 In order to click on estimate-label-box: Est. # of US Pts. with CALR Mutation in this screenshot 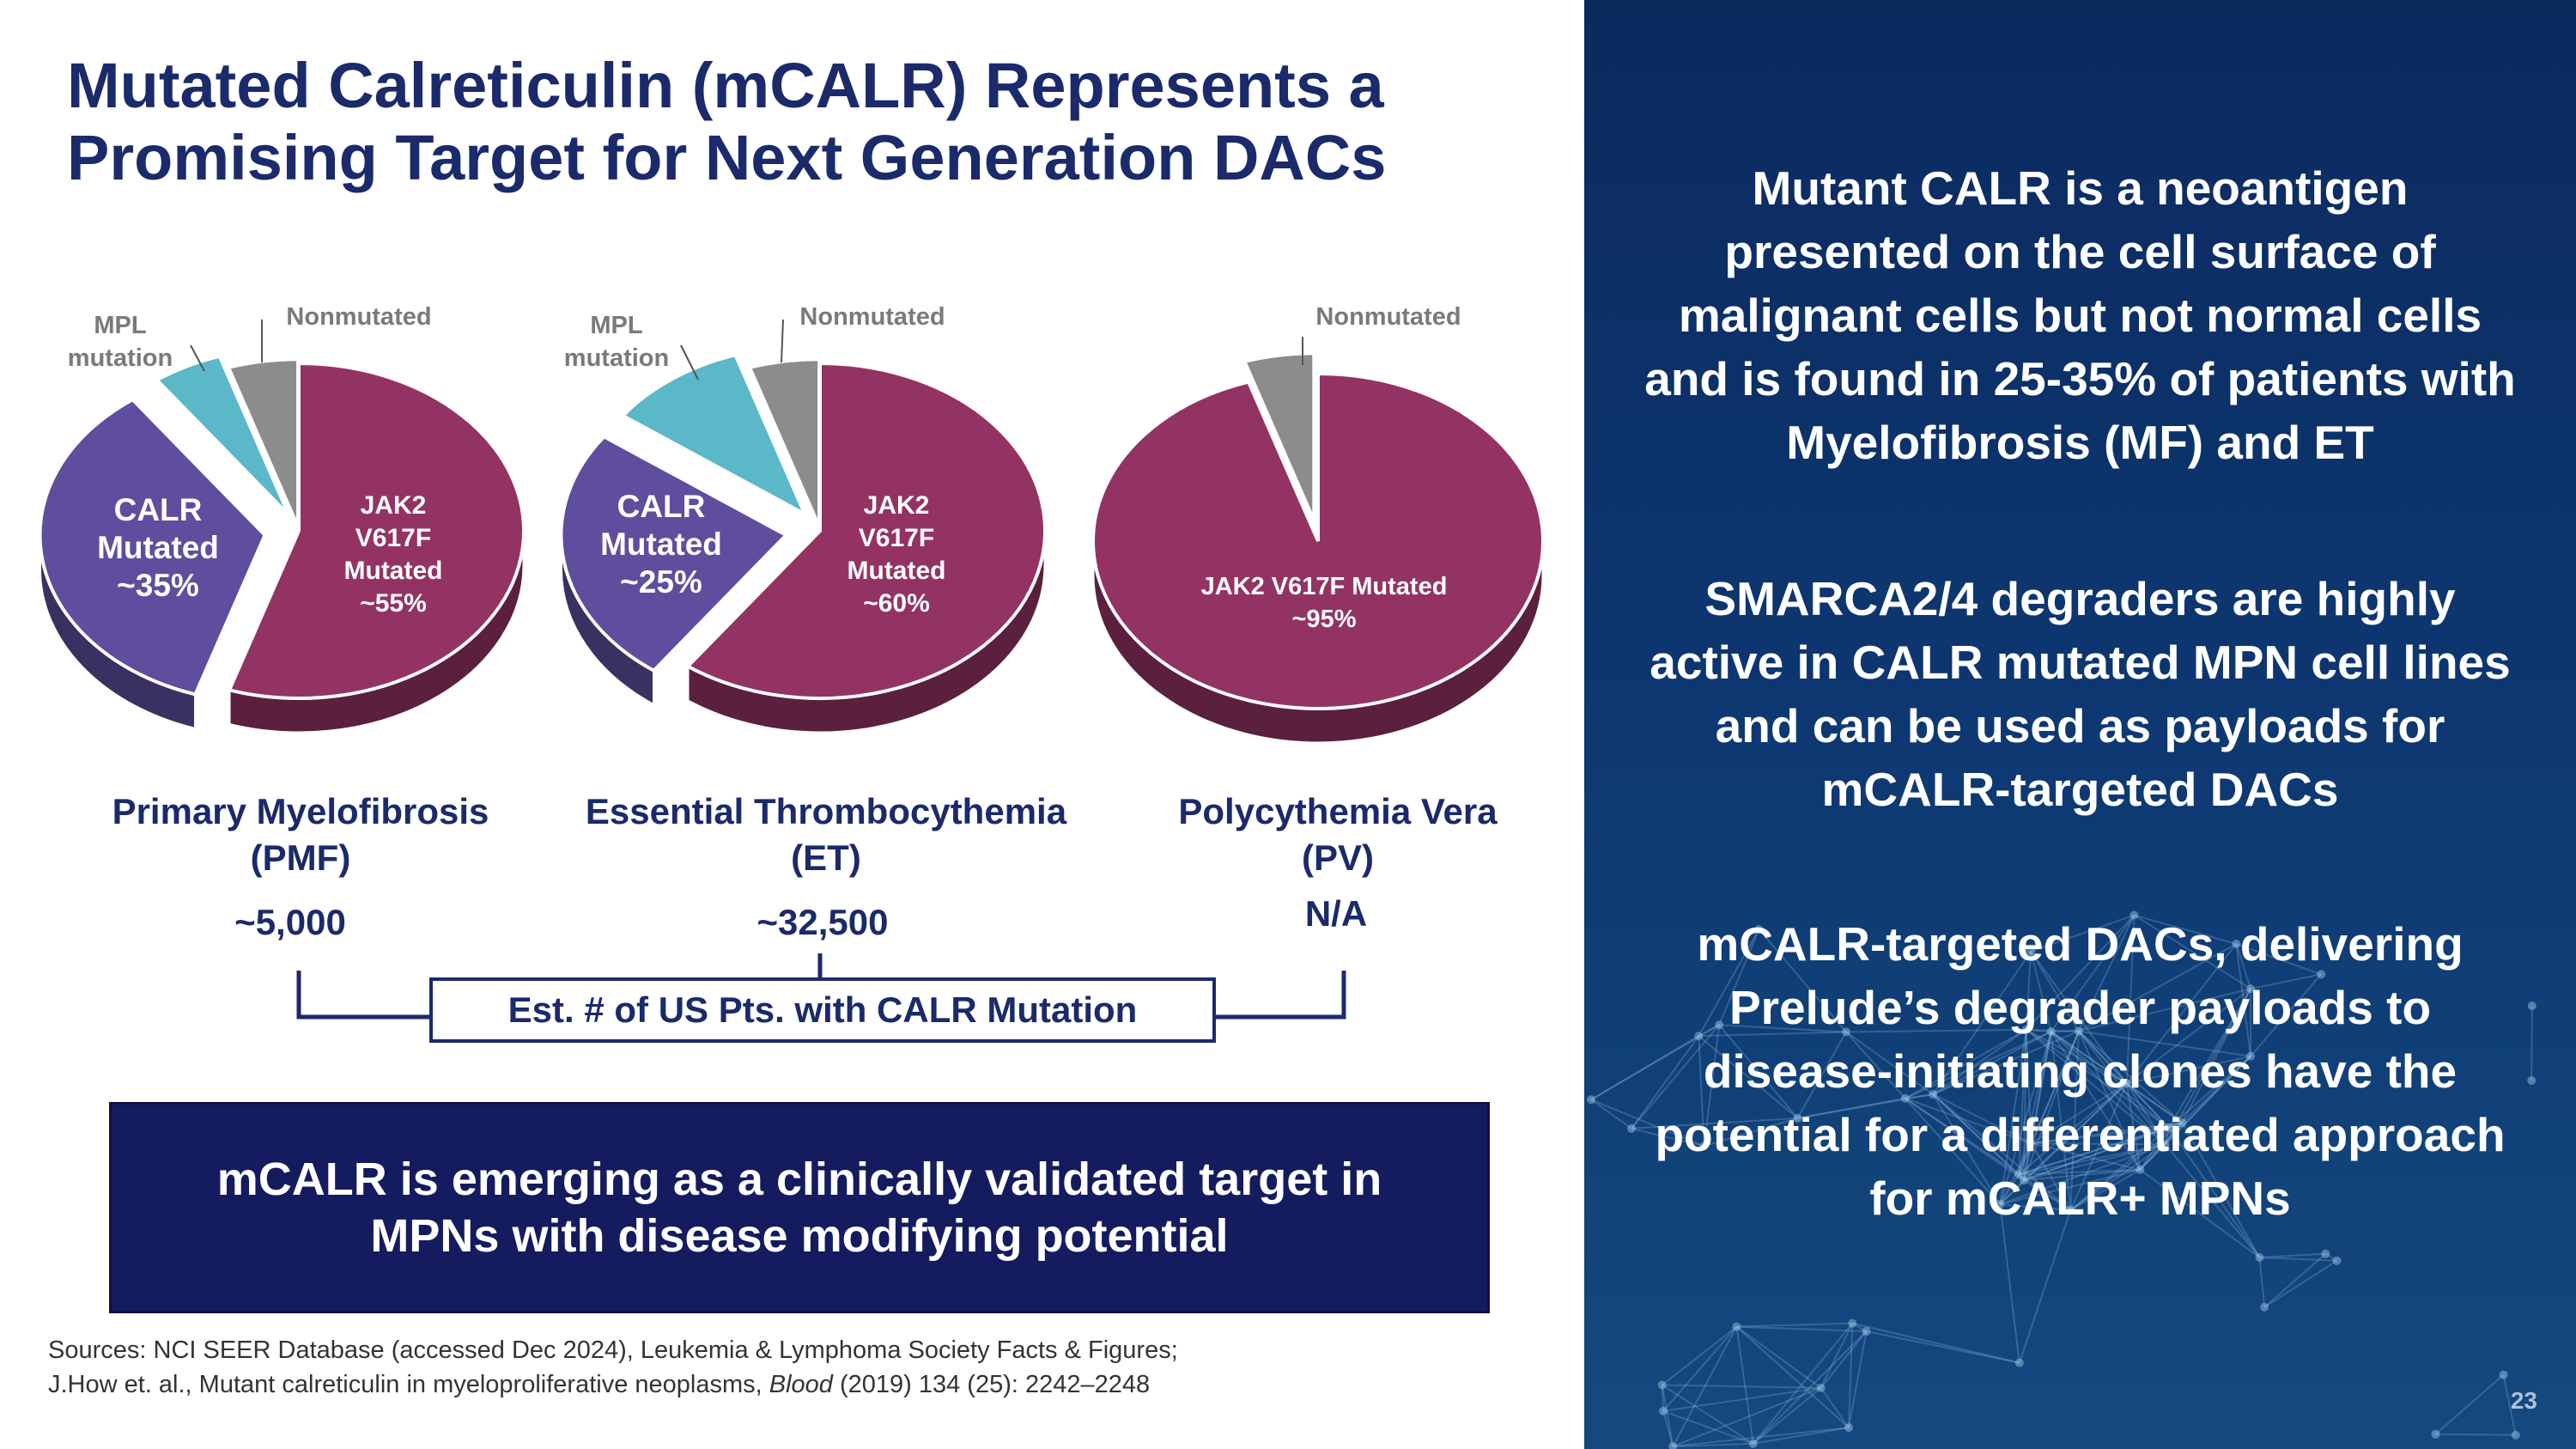, I will do `click(823, 1010)`.